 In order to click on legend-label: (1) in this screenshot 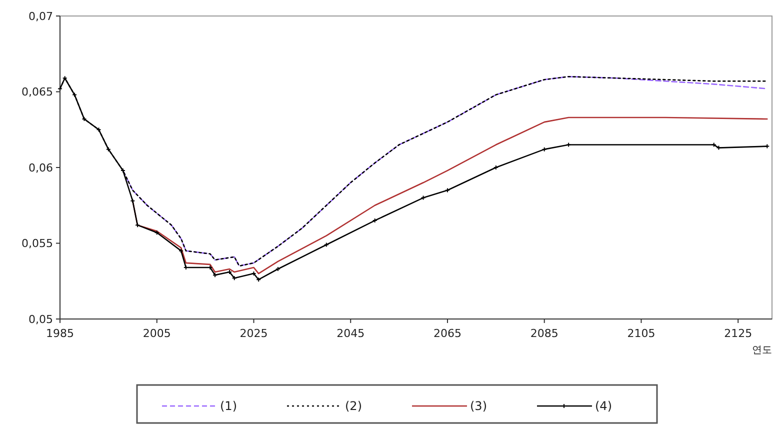, I will do `click(228, 406)`.